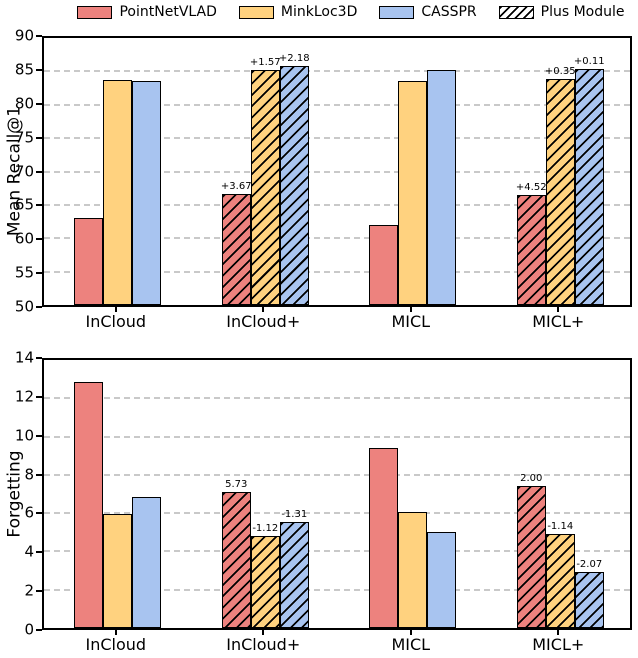  I want to click on legend-item-minkloc3d: MinkLoc3D, so click(298, 12).